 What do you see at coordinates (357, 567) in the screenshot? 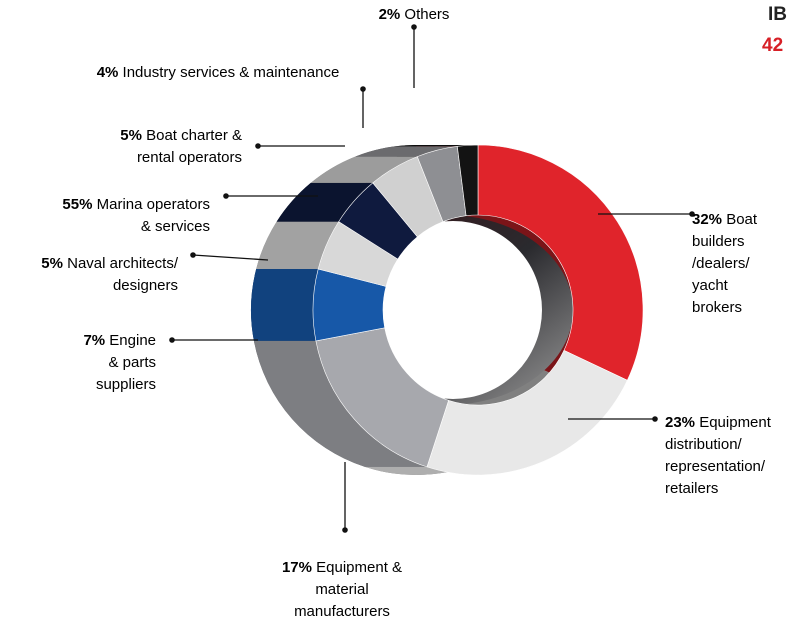
I see `slice-name: Equipment &` at bounding box center [357, 567].